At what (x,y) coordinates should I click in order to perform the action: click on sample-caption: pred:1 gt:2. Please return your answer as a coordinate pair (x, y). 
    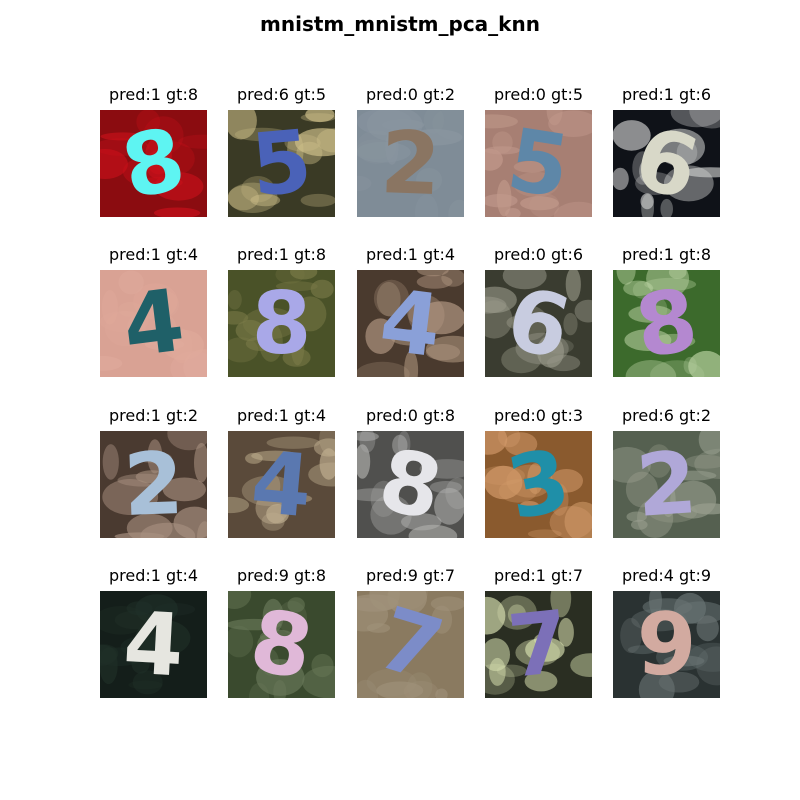
    Looking at the image, I should click on (153, 415).